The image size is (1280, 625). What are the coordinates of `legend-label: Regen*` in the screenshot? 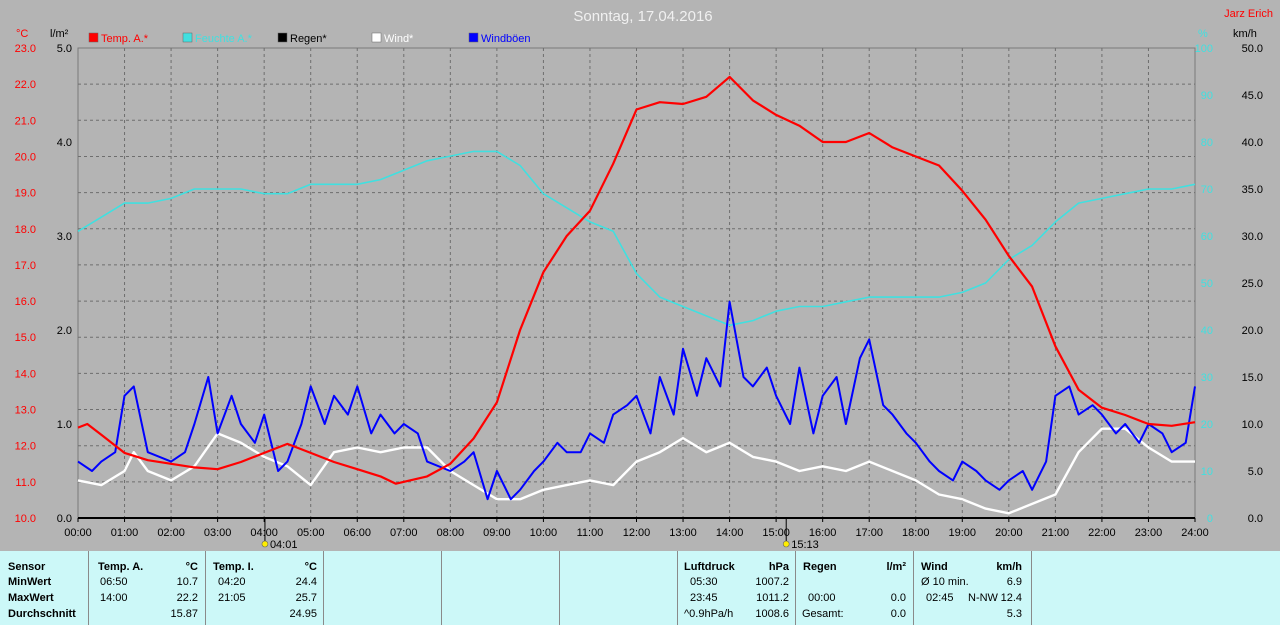 It's located at (308, 39).